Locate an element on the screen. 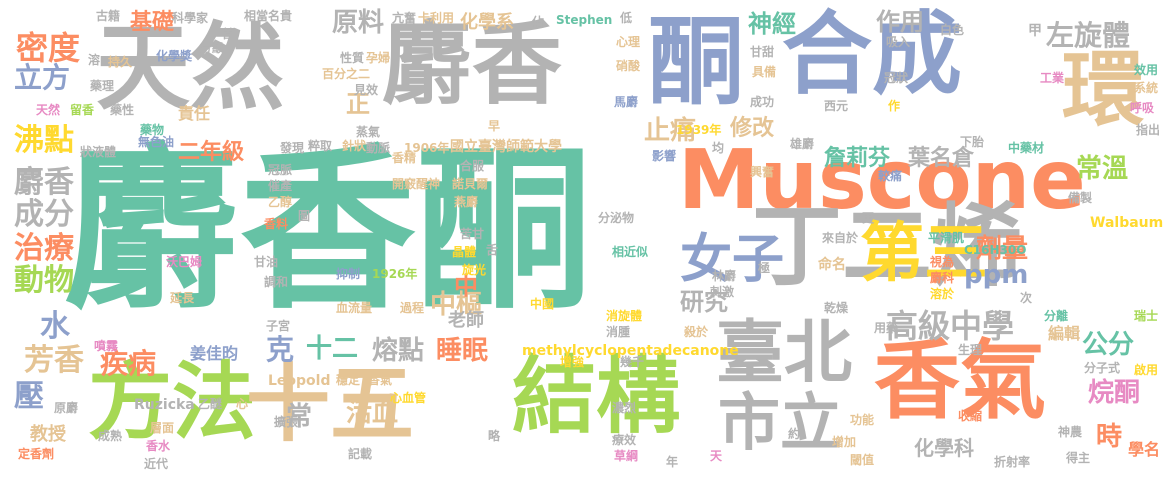 This screenshot has height=482, width=1175. word: 藥理 is located at coordinates (102, 86).